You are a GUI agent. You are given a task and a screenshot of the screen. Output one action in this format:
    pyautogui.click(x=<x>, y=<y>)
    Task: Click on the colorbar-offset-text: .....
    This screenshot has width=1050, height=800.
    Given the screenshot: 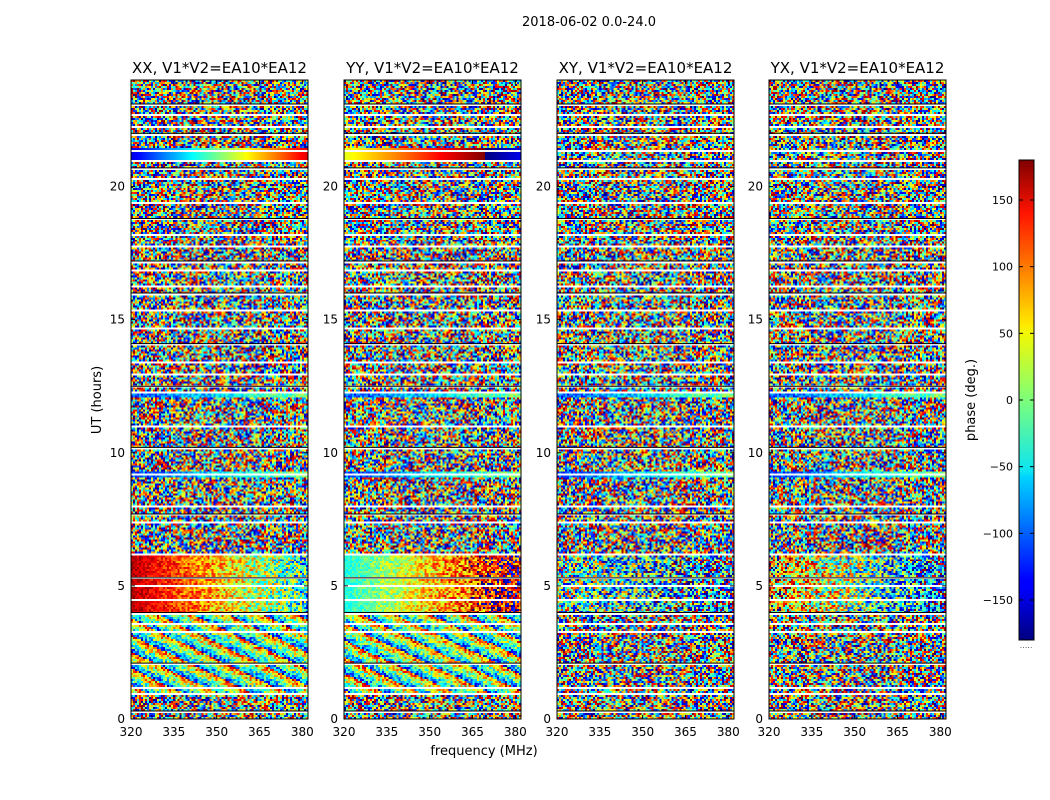 What is the action you would take?
    pyautogui.click(x=1026, y=645)
    